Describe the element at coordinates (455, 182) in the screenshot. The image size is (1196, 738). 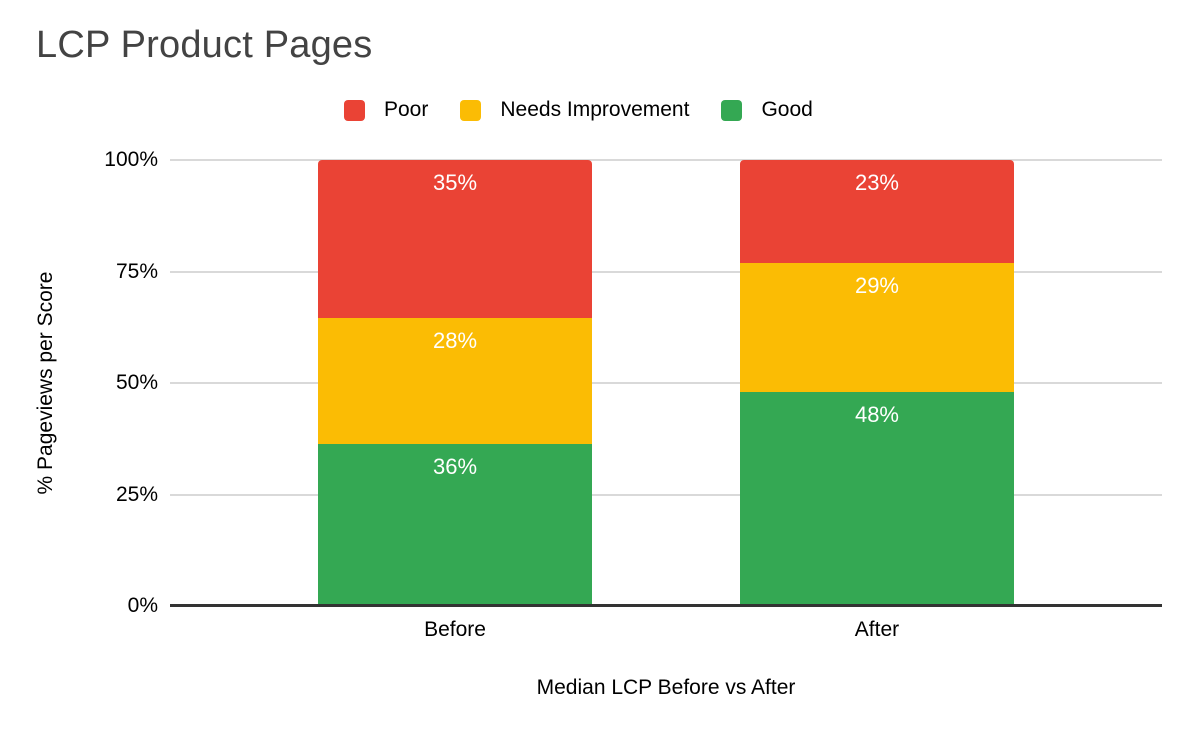
I see `bar-value-label: 35%` at that location.